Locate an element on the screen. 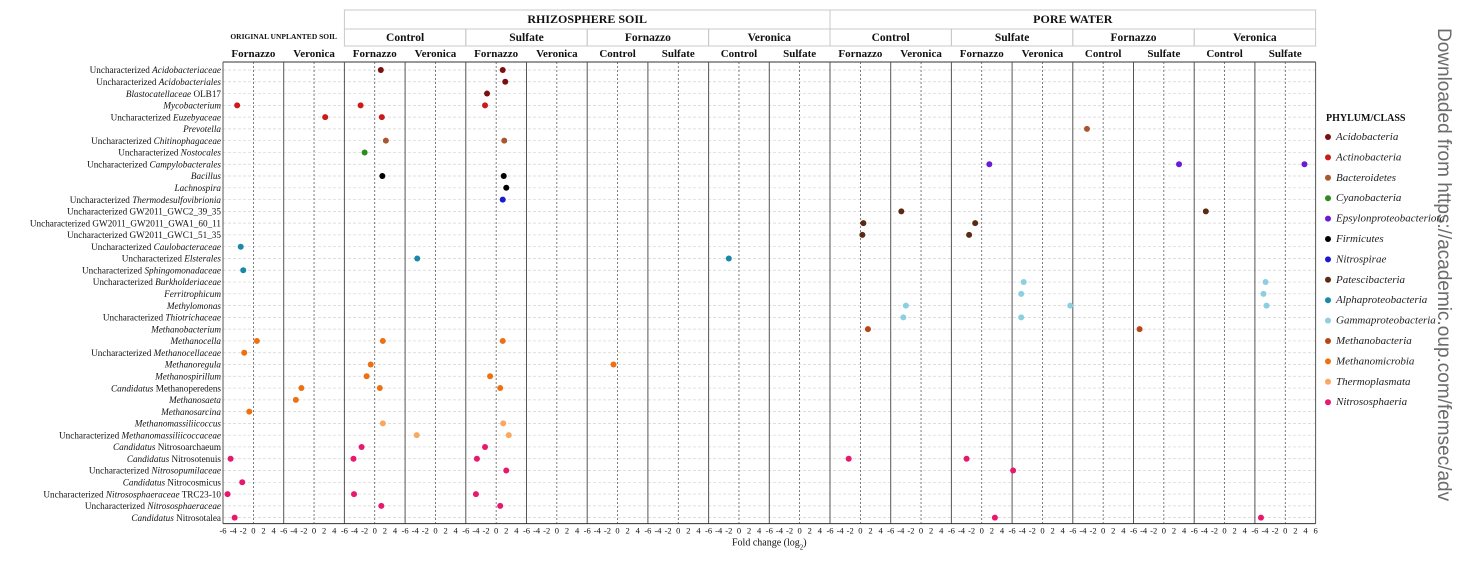 The width and height of the screenshot is (1461, 588). header-subgroup-label: Veronica is located at coordinates (1255, 38).